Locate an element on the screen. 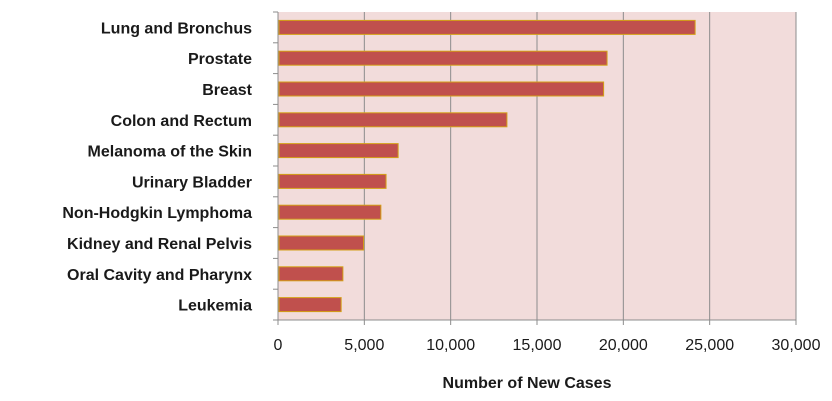  x-tick-label: 5,000 is located at coordinates (364, 345).